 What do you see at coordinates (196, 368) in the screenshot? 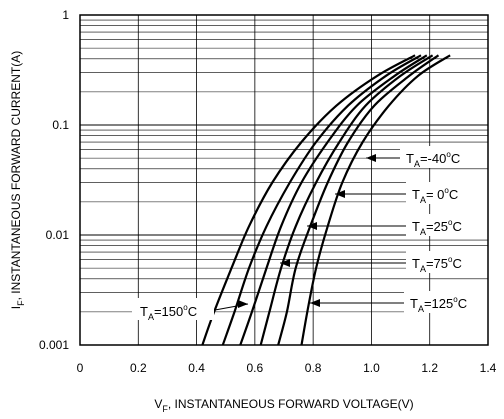
I see `x-tick-label: 0.4` at bounding box center [196, 368].